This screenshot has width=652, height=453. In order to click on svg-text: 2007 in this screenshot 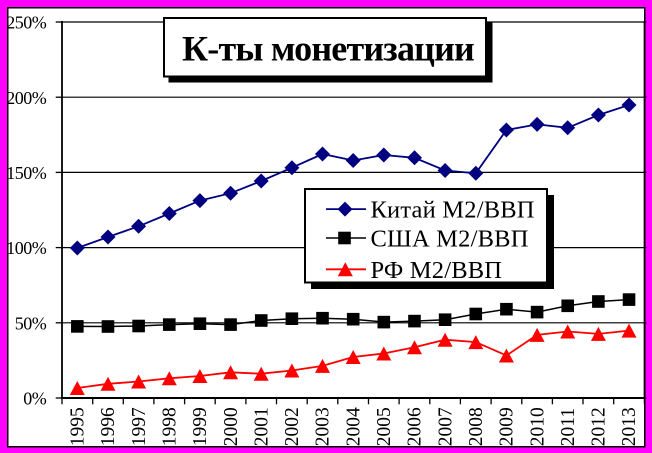, I will do `click(445, 426)`.